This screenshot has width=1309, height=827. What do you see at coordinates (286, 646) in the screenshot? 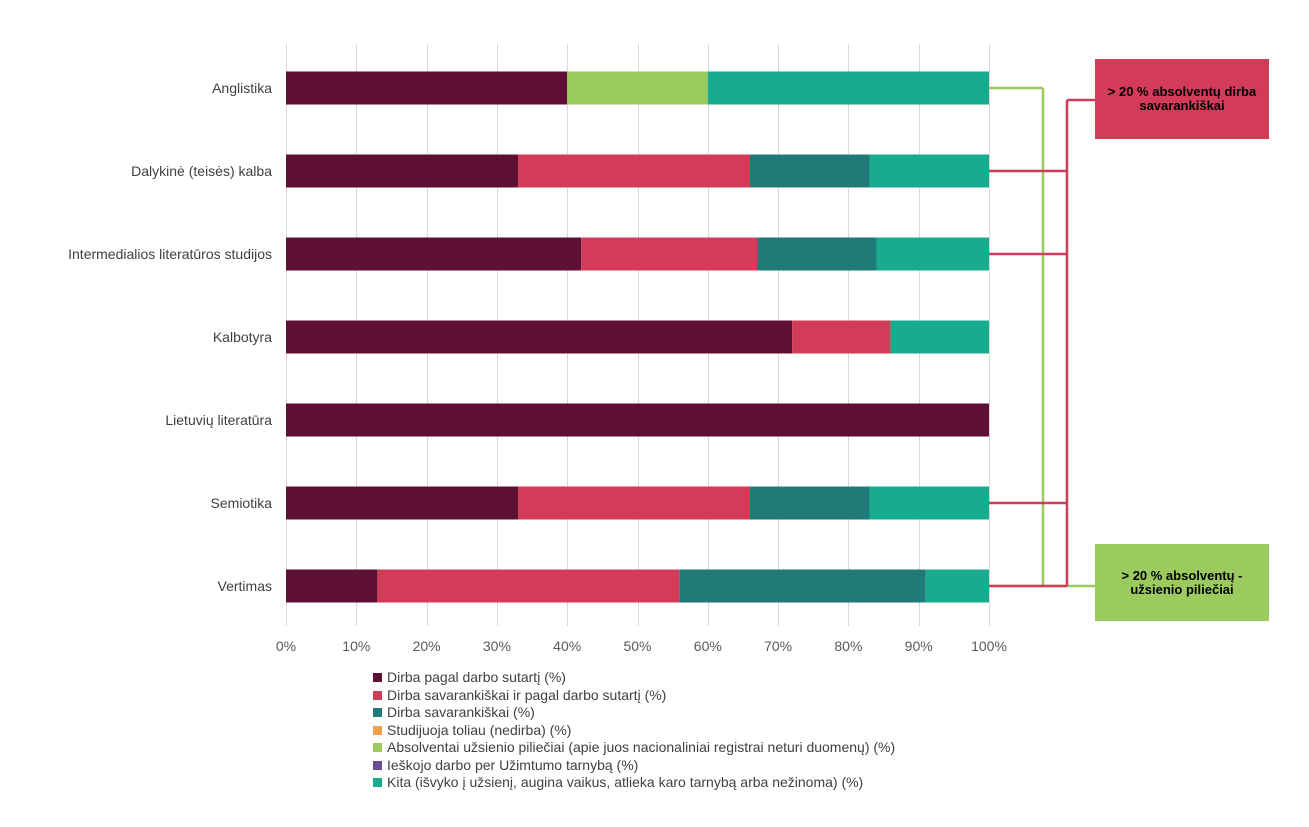
I see `x-tick-label: 0%` at bounding box center [286, 646].